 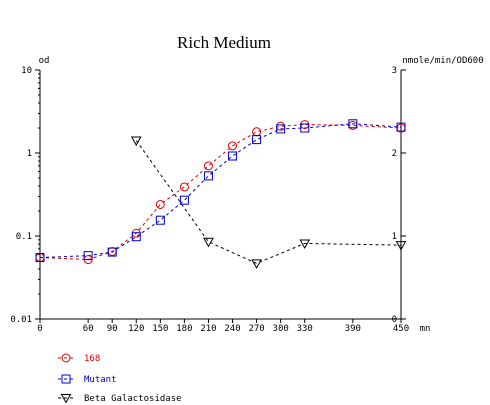 What do you see at coordinates (160, 329) in the screenshot?
I see `x-tick-label: 150` at bounding box center [160, 329].